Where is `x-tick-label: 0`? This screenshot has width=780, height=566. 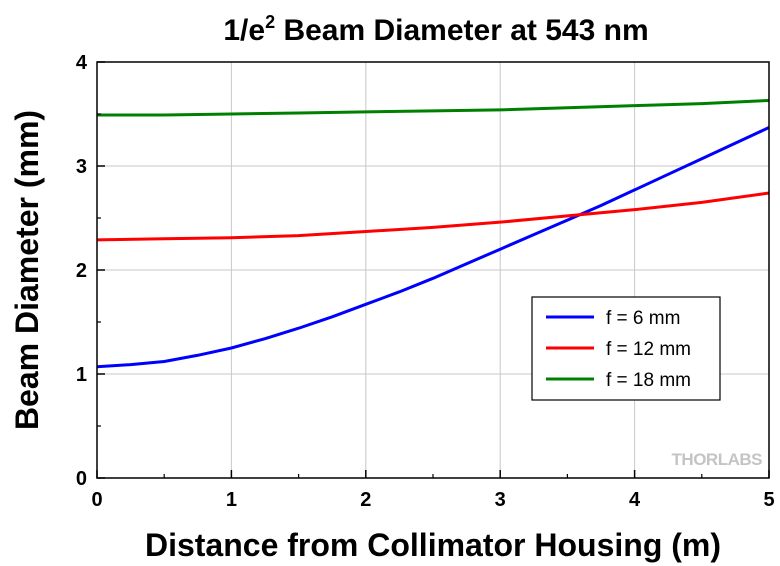 x-tick-label: 0 is located at coordinates (96, 500).